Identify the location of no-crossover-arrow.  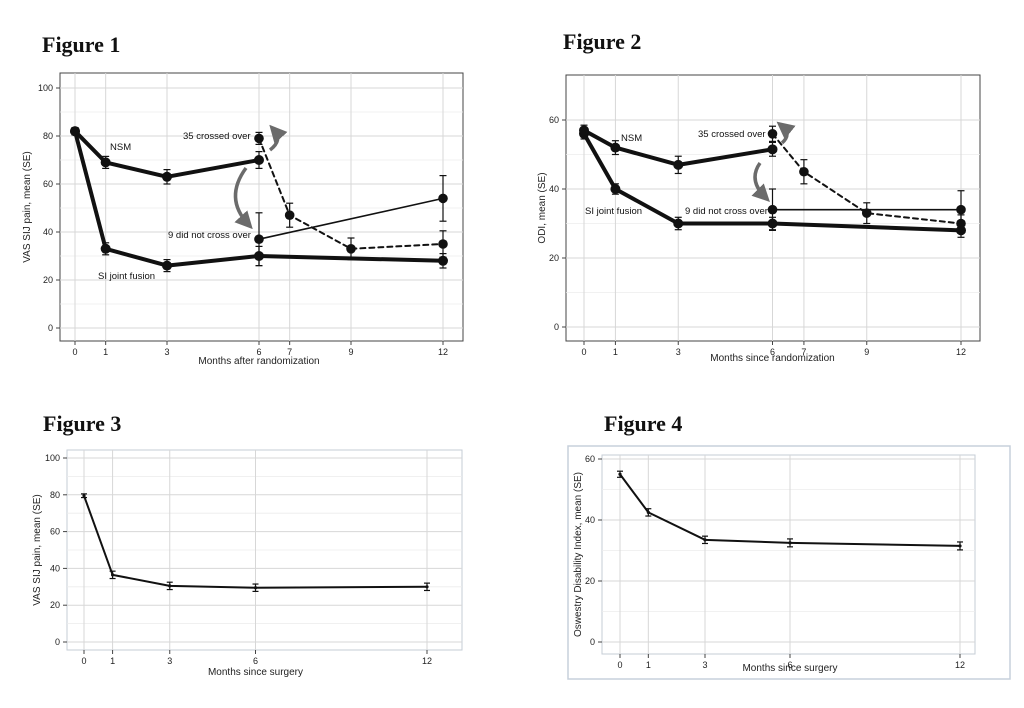
(243, 198).